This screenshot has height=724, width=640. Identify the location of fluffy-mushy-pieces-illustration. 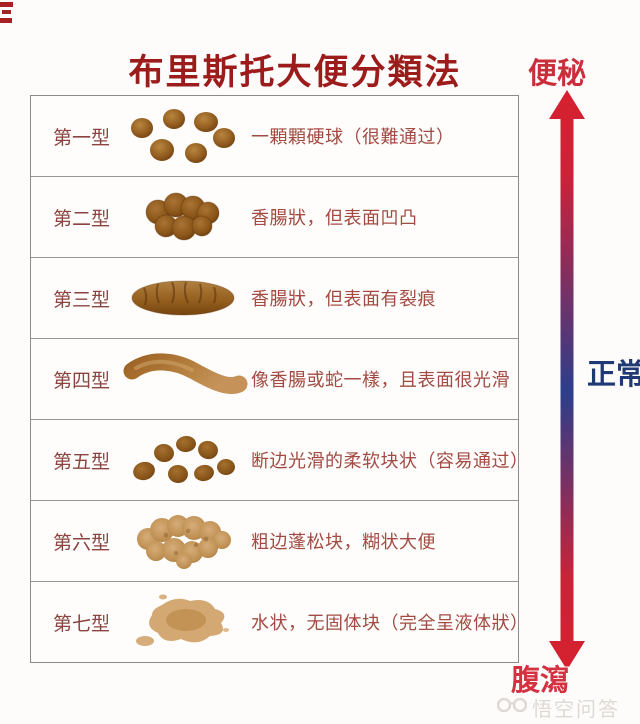
(183, 541).